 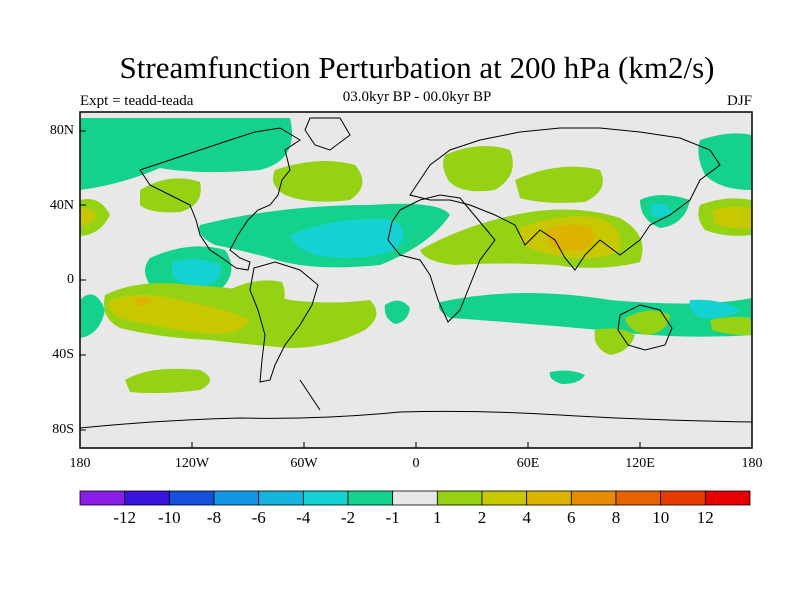 I want to click on lon-label-0: 0, so click(x=416, y=463).